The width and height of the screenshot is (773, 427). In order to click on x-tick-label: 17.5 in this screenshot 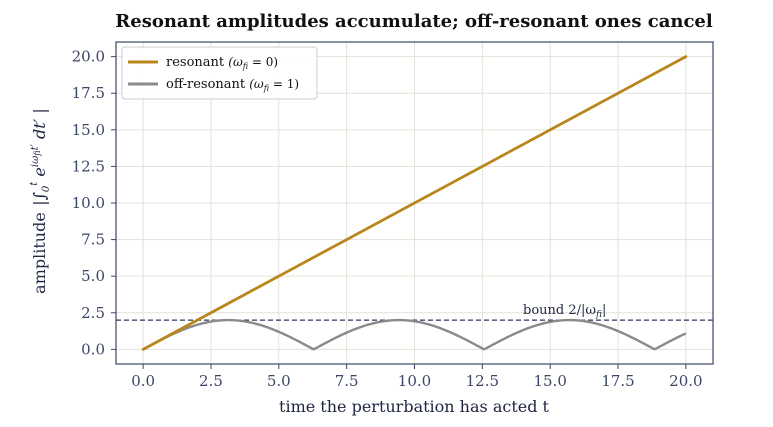, I will do `click(617, 381)`.